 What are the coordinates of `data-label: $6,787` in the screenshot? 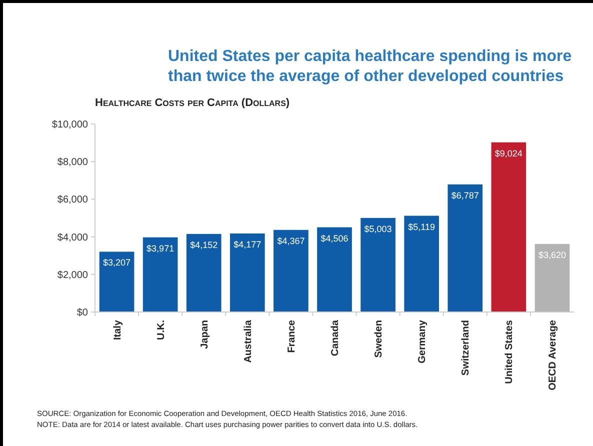 It's located at (465, 195).